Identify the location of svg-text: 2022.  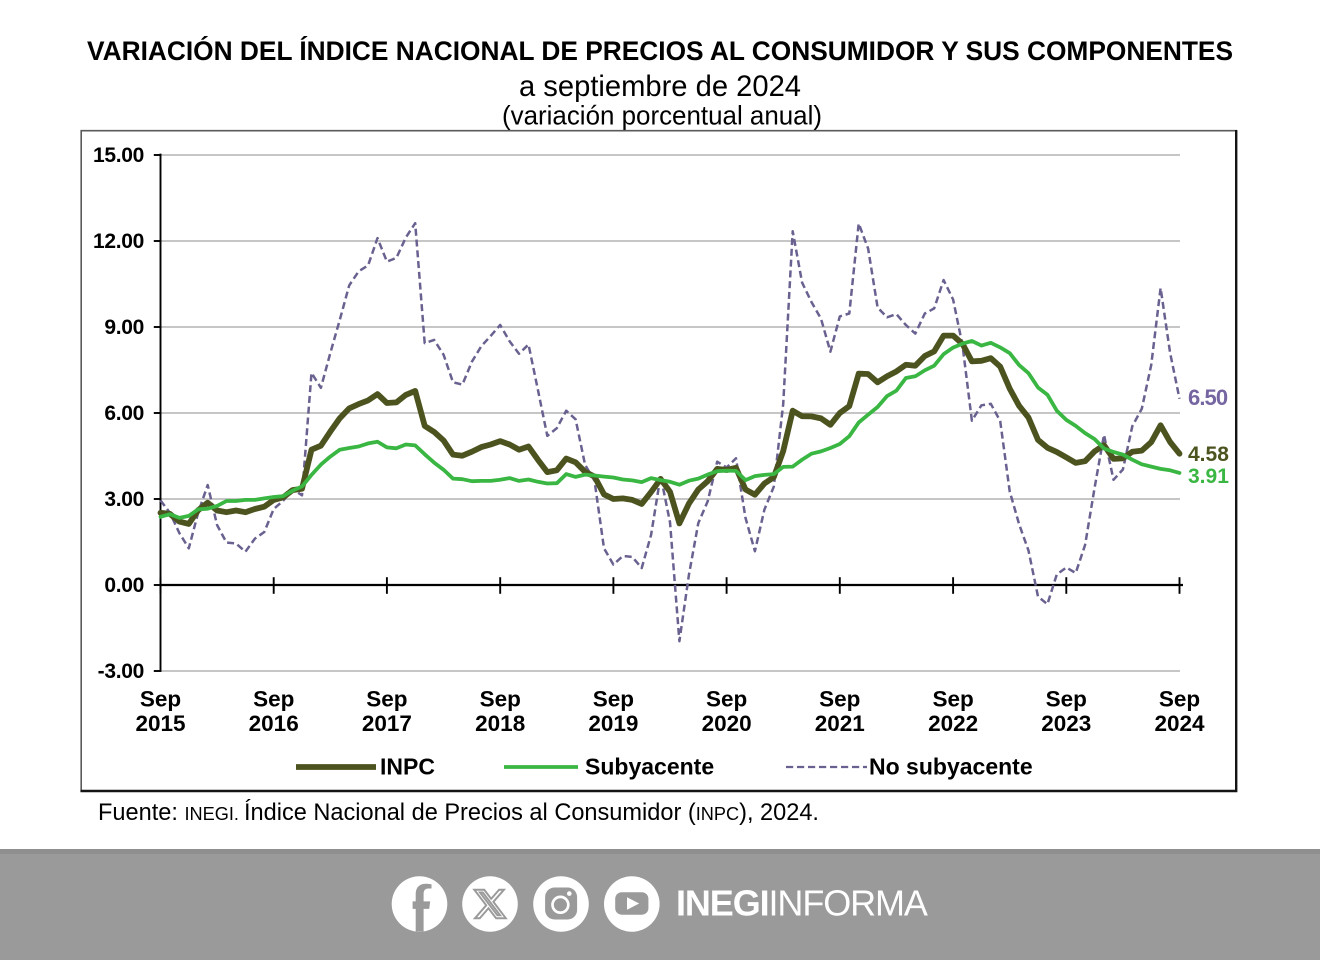
(953, 723).